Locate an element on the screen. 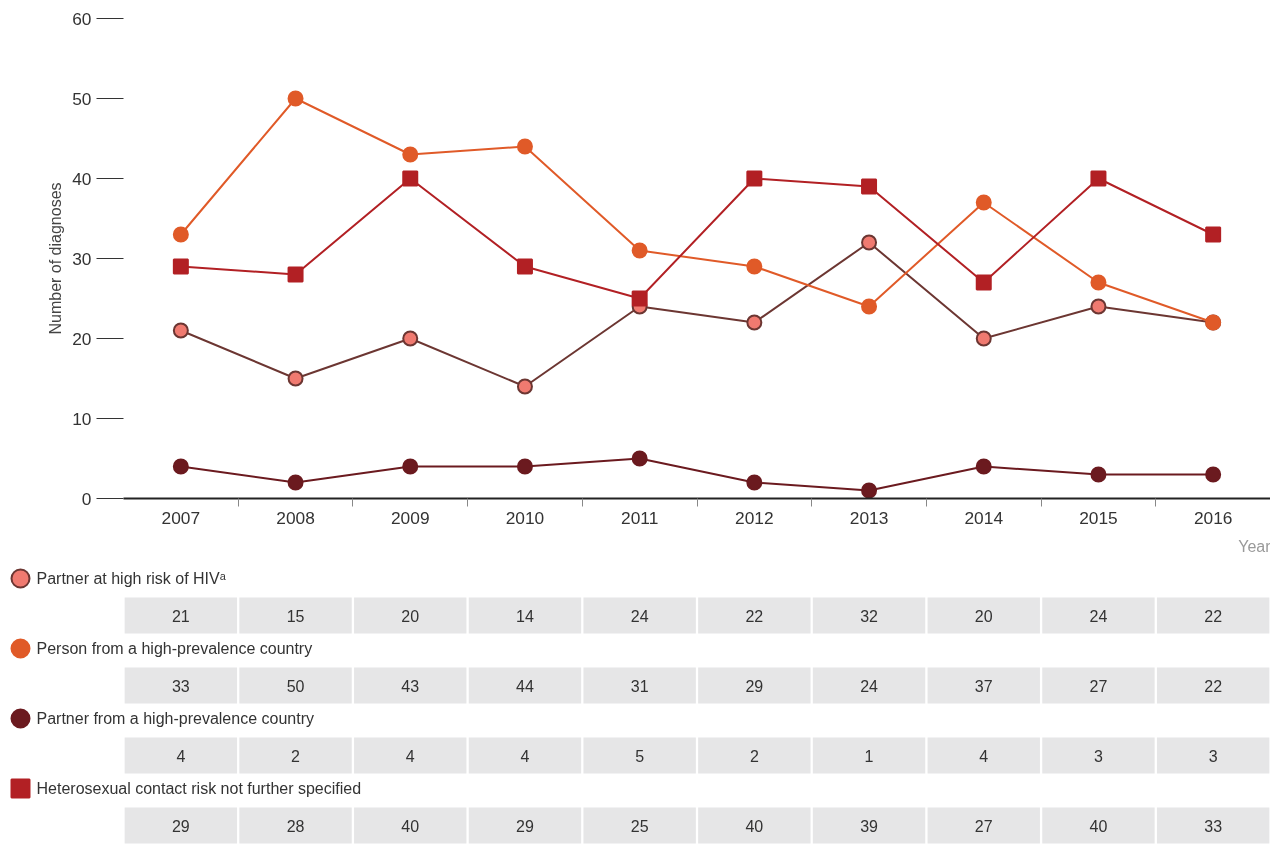 This screenshot has width=1278, height=850. x-tick-label: 2007 is located at coordinates (181, 517).